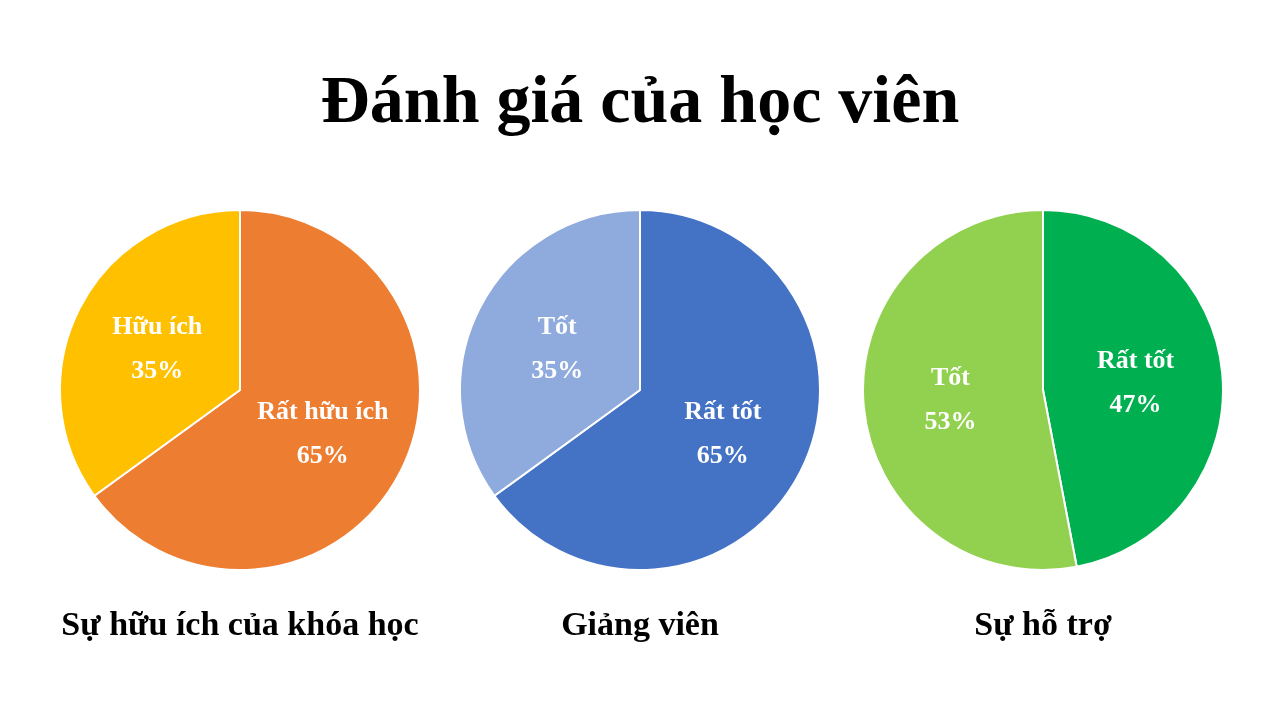 This screenshot has height=720, width=1280. Describe the element at coordinates (950, 421) in the screenshot. I see `data-label: 53%` at that location.